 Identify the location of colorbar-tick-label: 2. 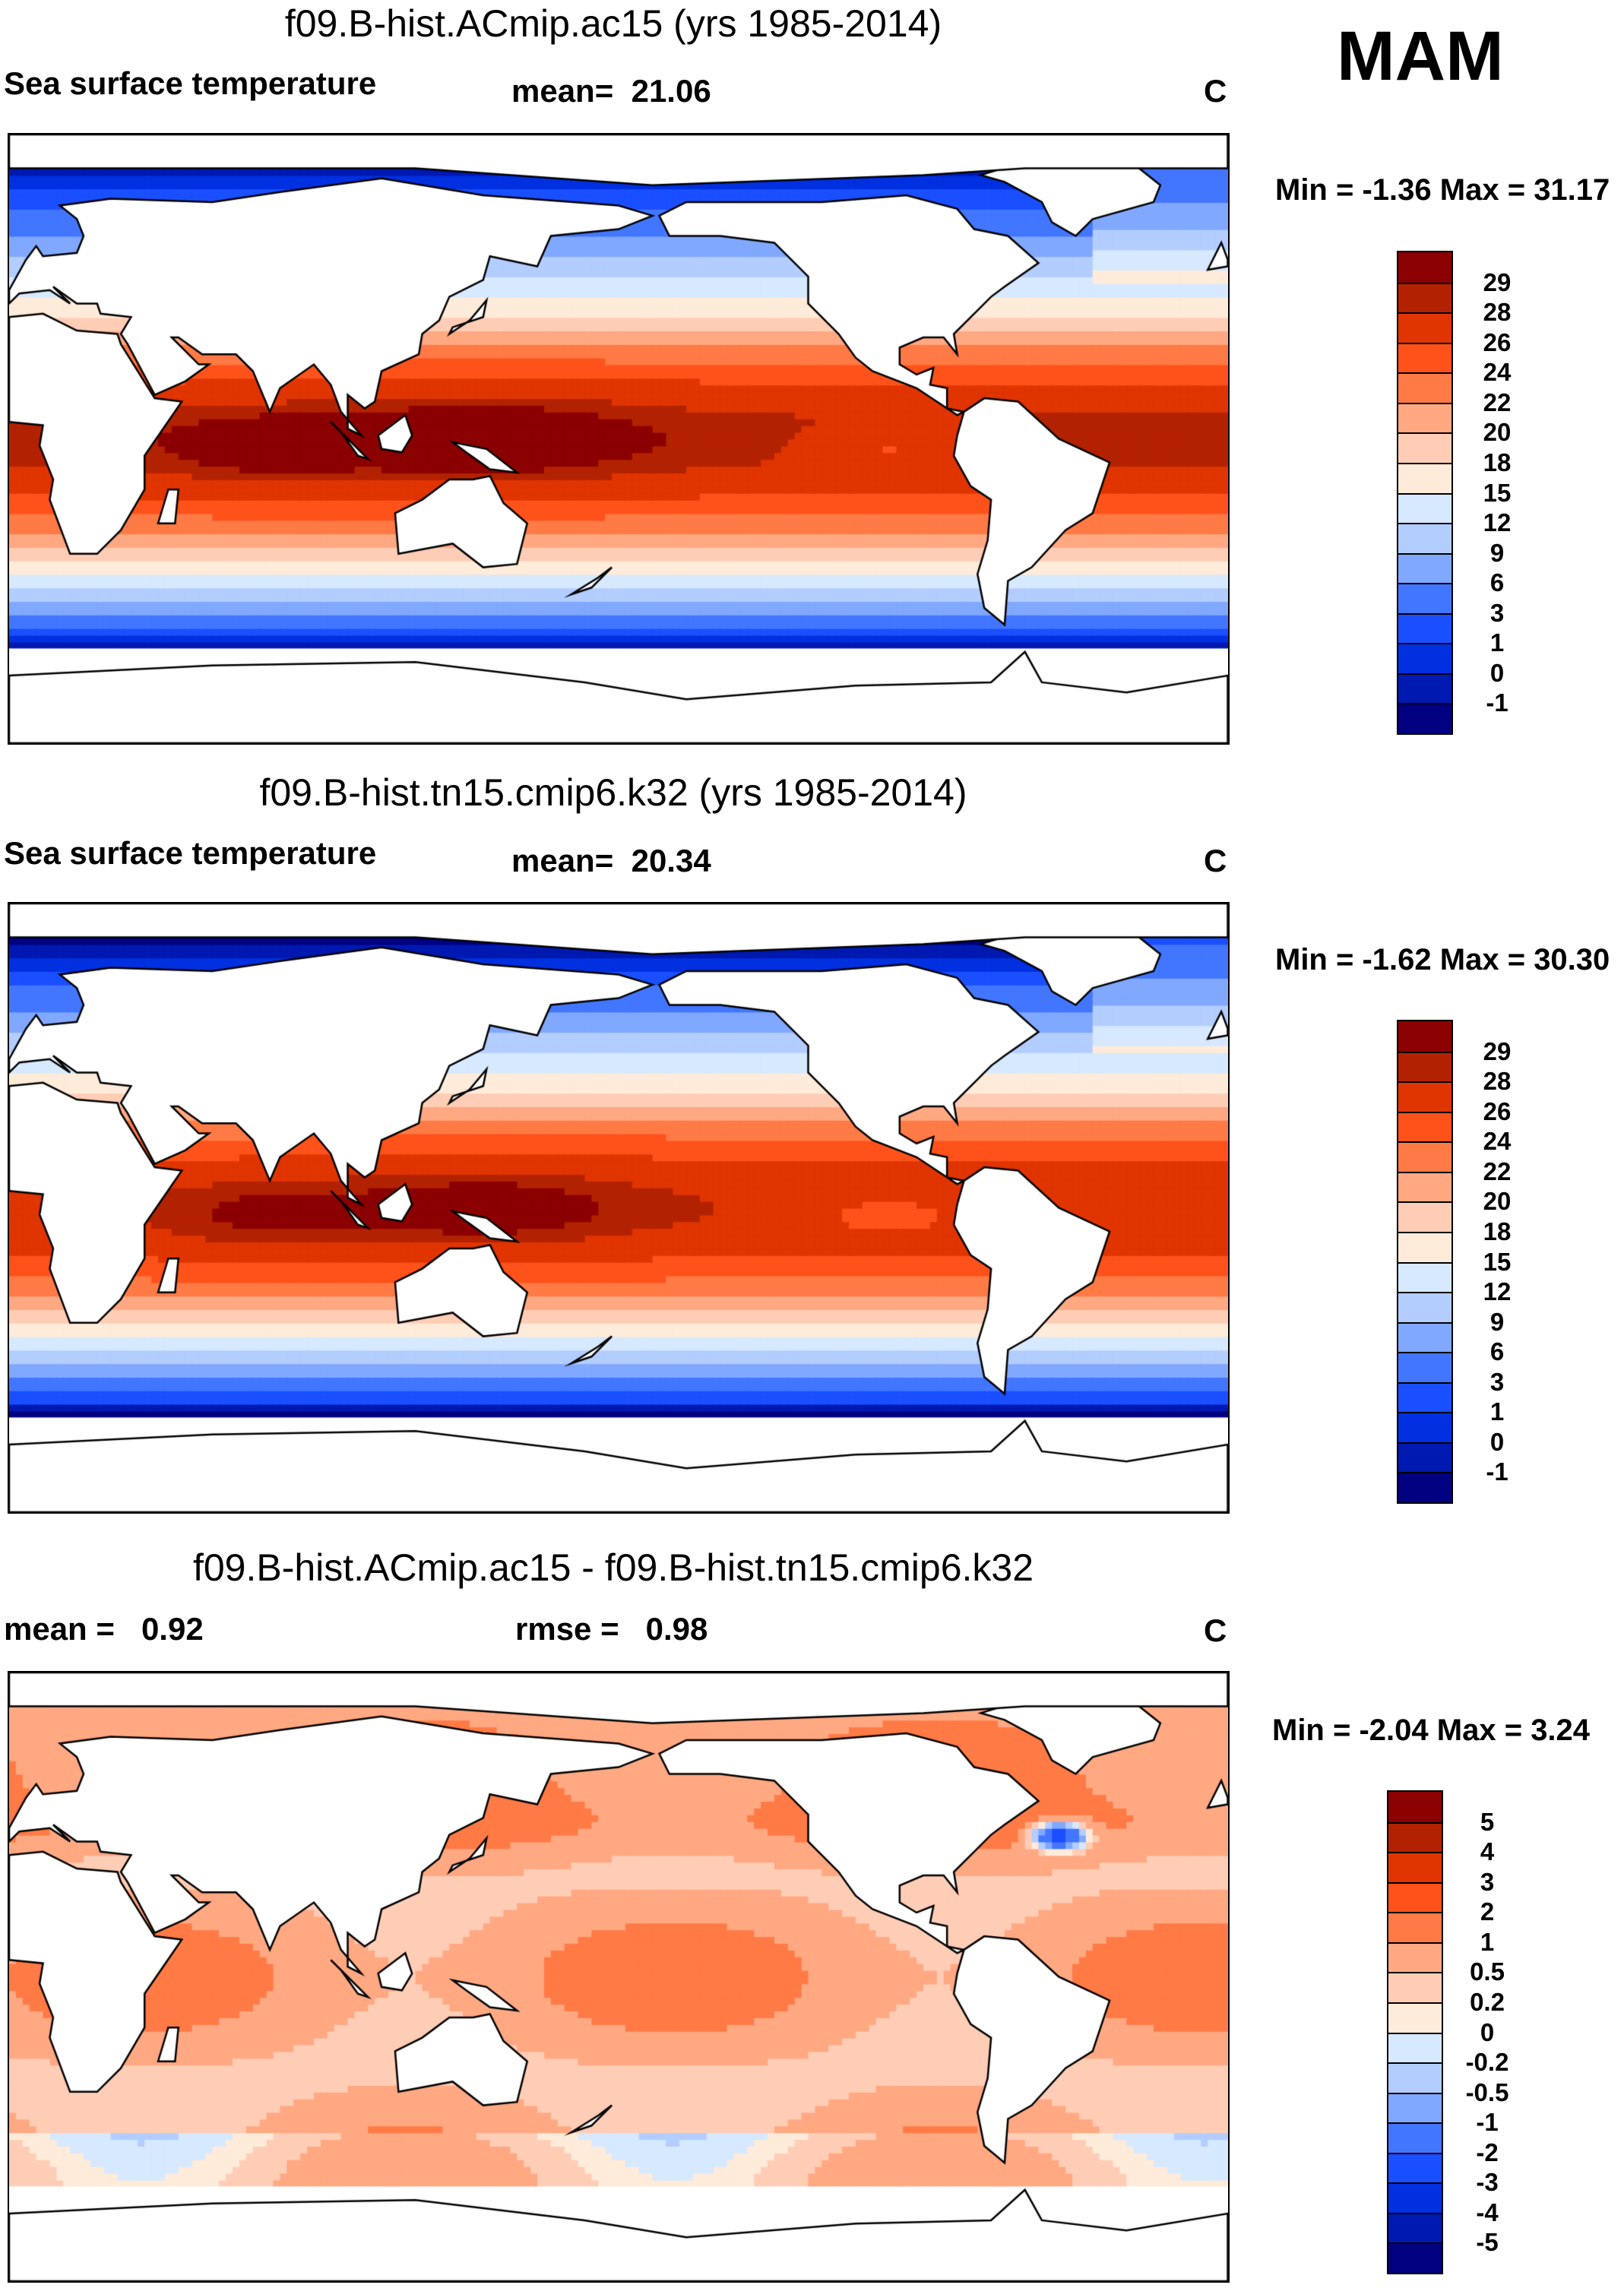
(1487, 1912).